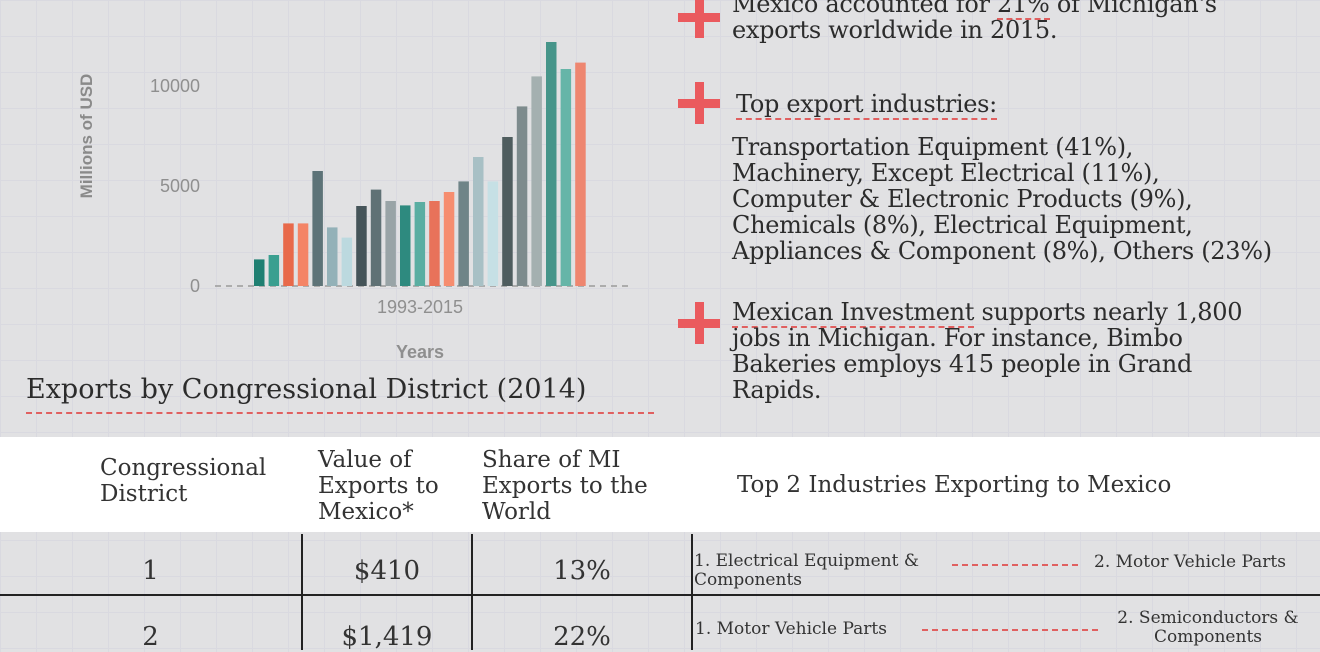  I want to click on industry-line: Machinery, Except Electrical (11%),, so click(946, 173).